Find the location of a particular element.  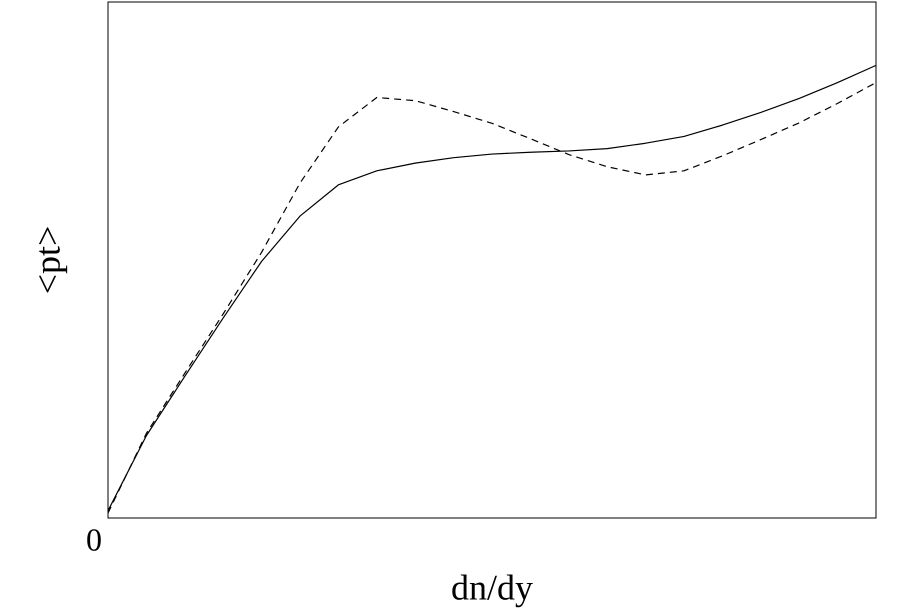

x-axis-title: dn/dy is located at coordinates (492, 587).